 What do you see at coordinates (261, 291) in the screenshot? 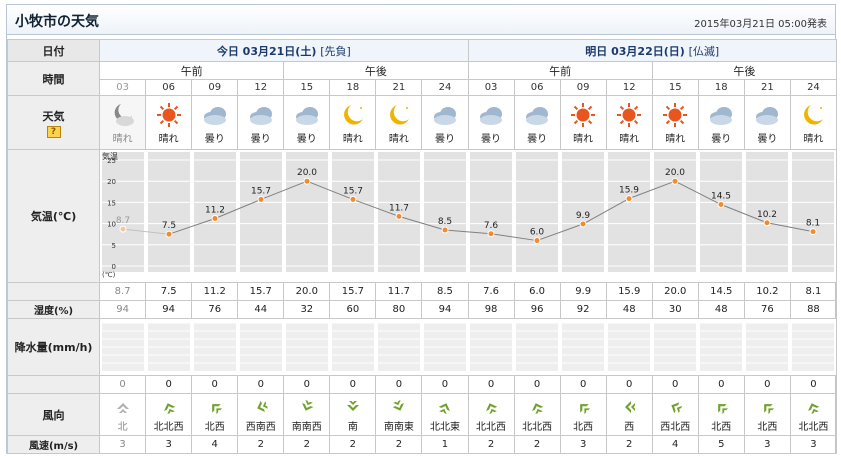
I see `temp-value: 15.7` at bounding box center [261, 291].